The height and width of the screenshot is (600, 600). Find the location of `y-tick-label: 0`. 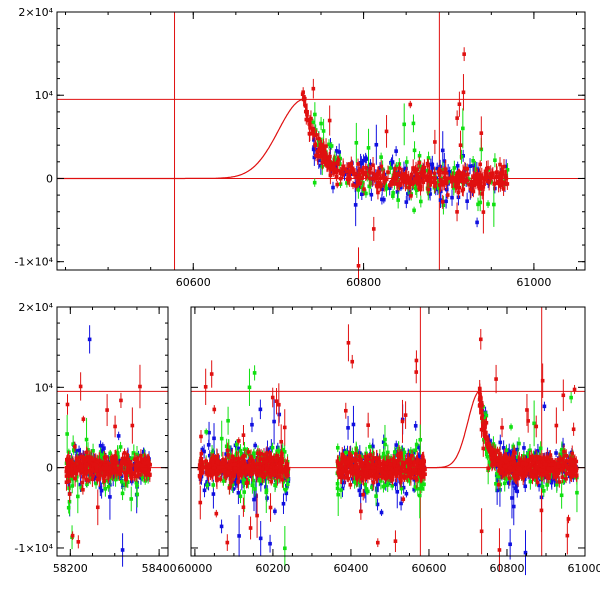

y-tick-label: 0 is located at coordinates (49, 468).